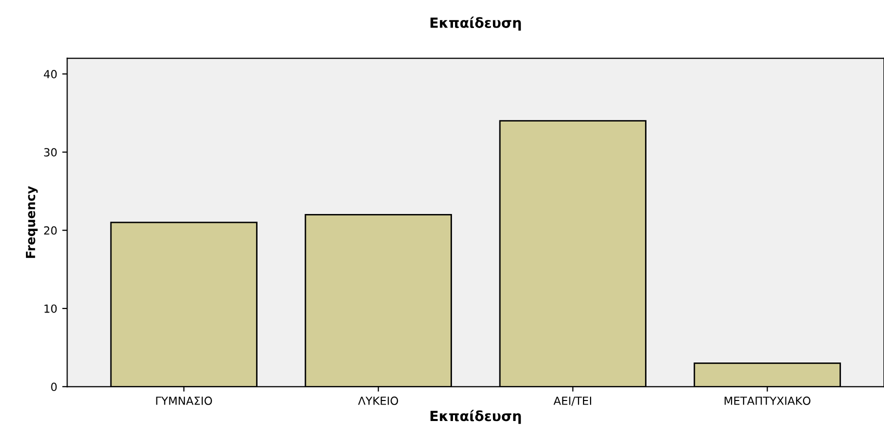 The image size is (884, 432). Describe the element at coordinates (184, 400) in the screenshot. I see `x-tick-label: ΓΥΜΝΑΣΙΟ` at that location.